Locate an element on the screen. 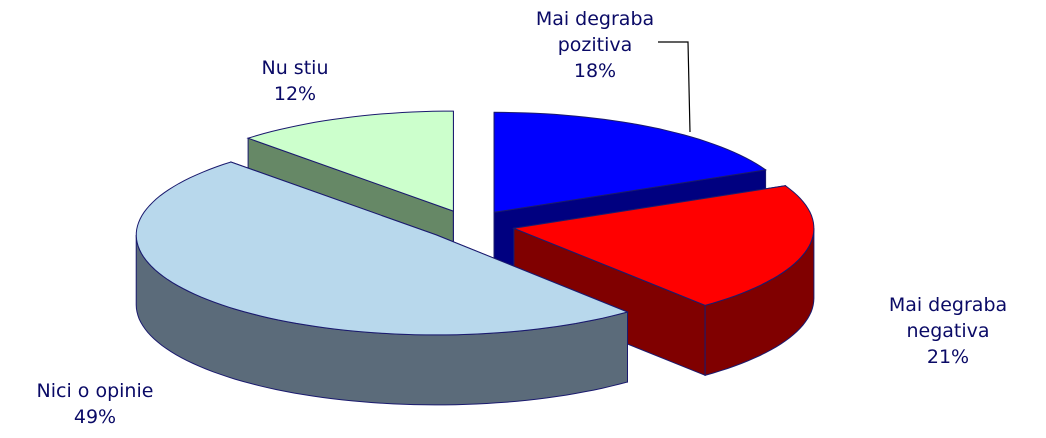 This screenshot has width=1046, height=438. value-label: 18% is located at coordinates (595, 71).